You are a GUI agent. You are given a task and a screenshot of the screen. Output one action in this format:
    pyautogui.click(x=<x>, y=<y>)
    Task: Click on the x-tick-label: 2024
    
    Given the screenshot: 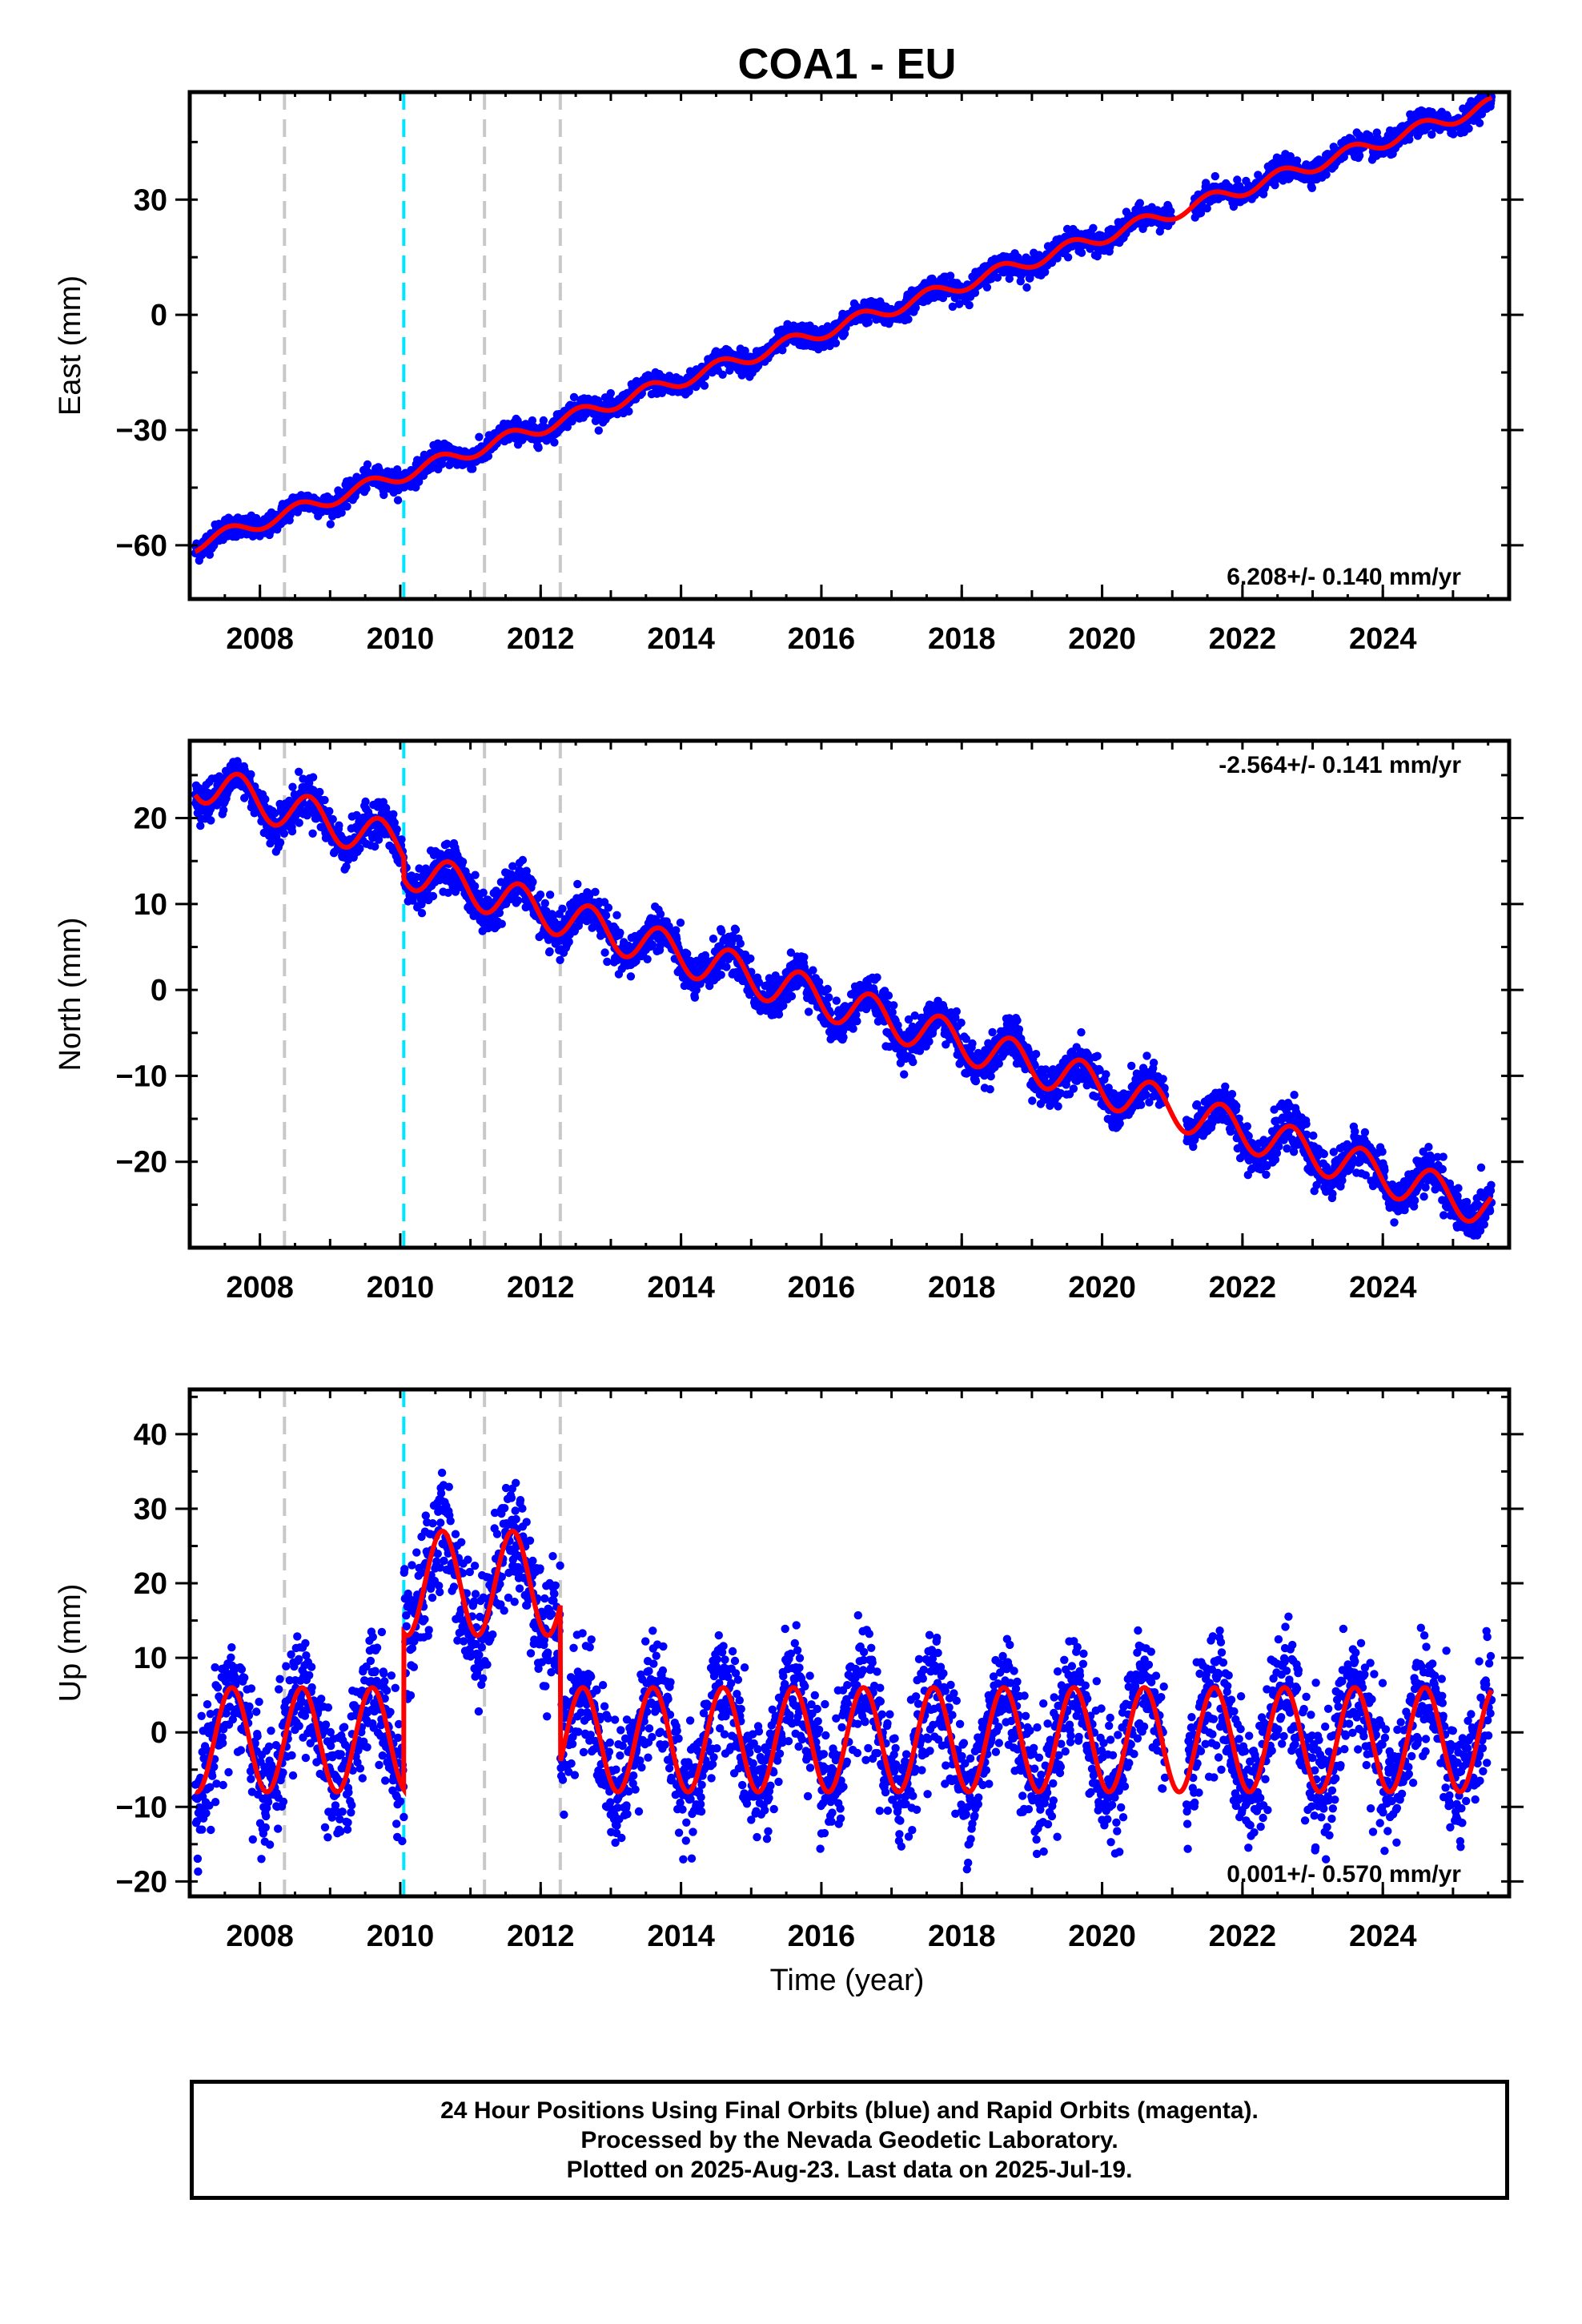 What is the action you would take?
    pyautogui.click(x=1383, y=639)
    